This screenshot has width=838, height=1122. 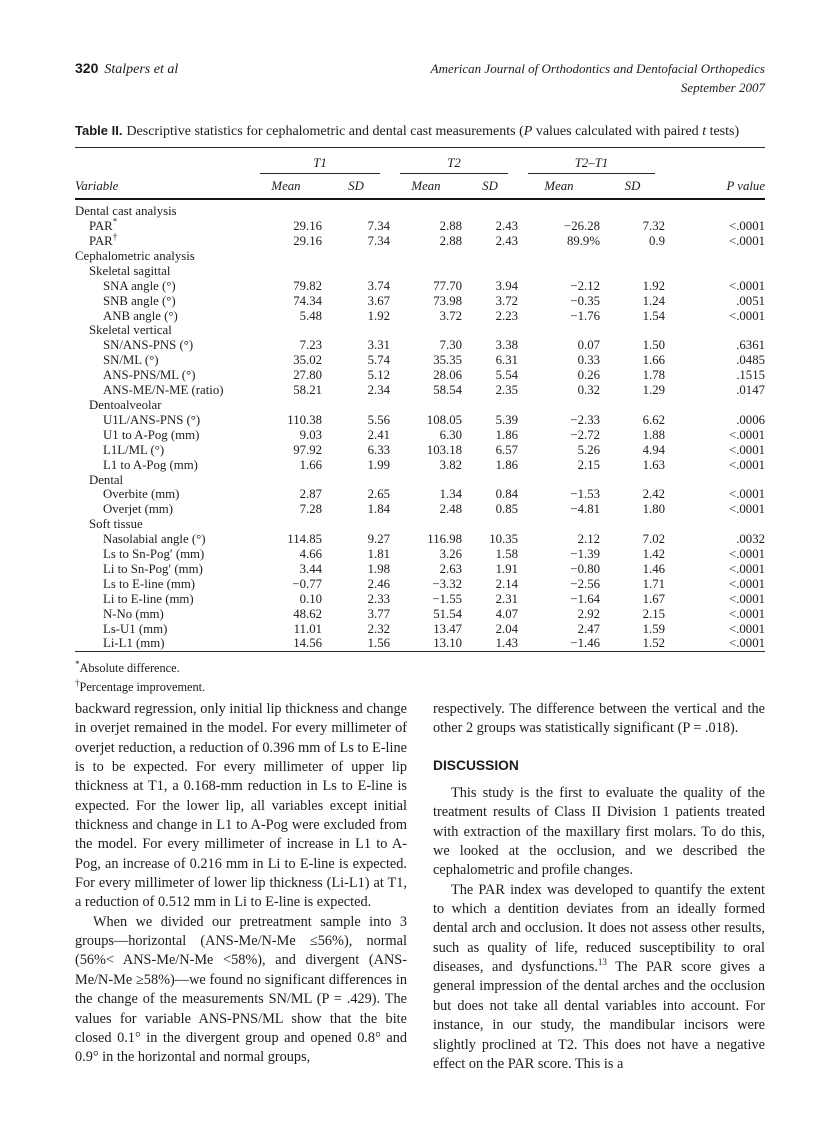 What do you see at coordinates (585, 643) in the screenshot?
I see `value-cell: −1.46` at bounding box center [585, 643].